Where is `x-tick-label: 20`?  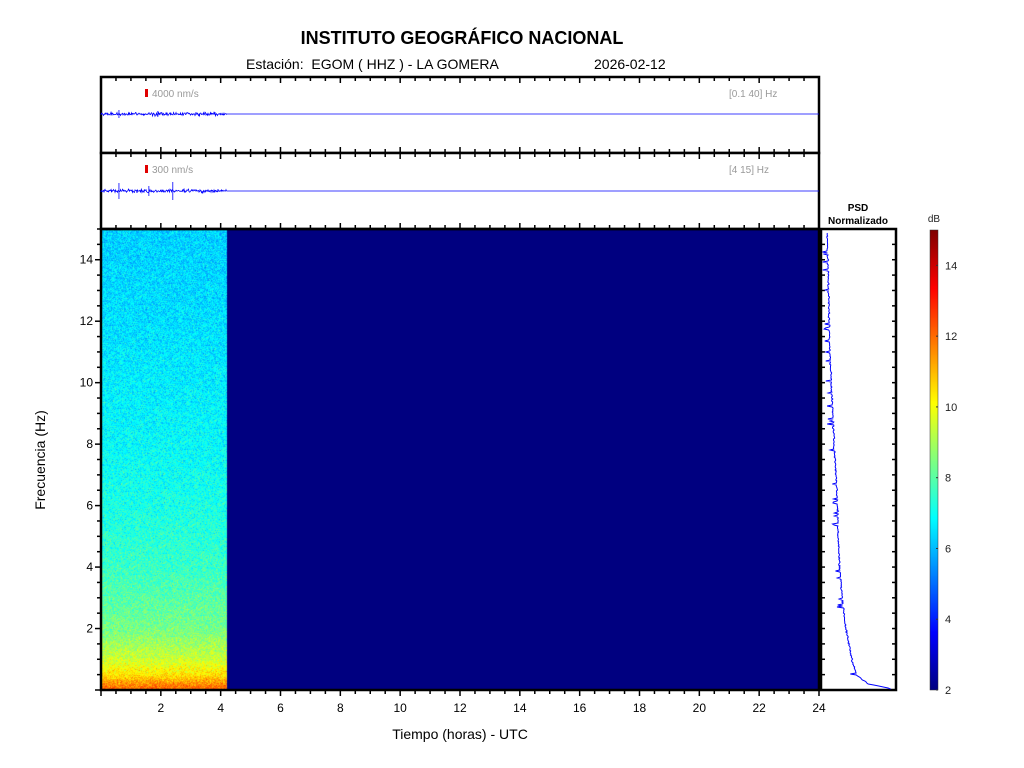
x-tick-label: 20 is located at coordinates (700, 708).